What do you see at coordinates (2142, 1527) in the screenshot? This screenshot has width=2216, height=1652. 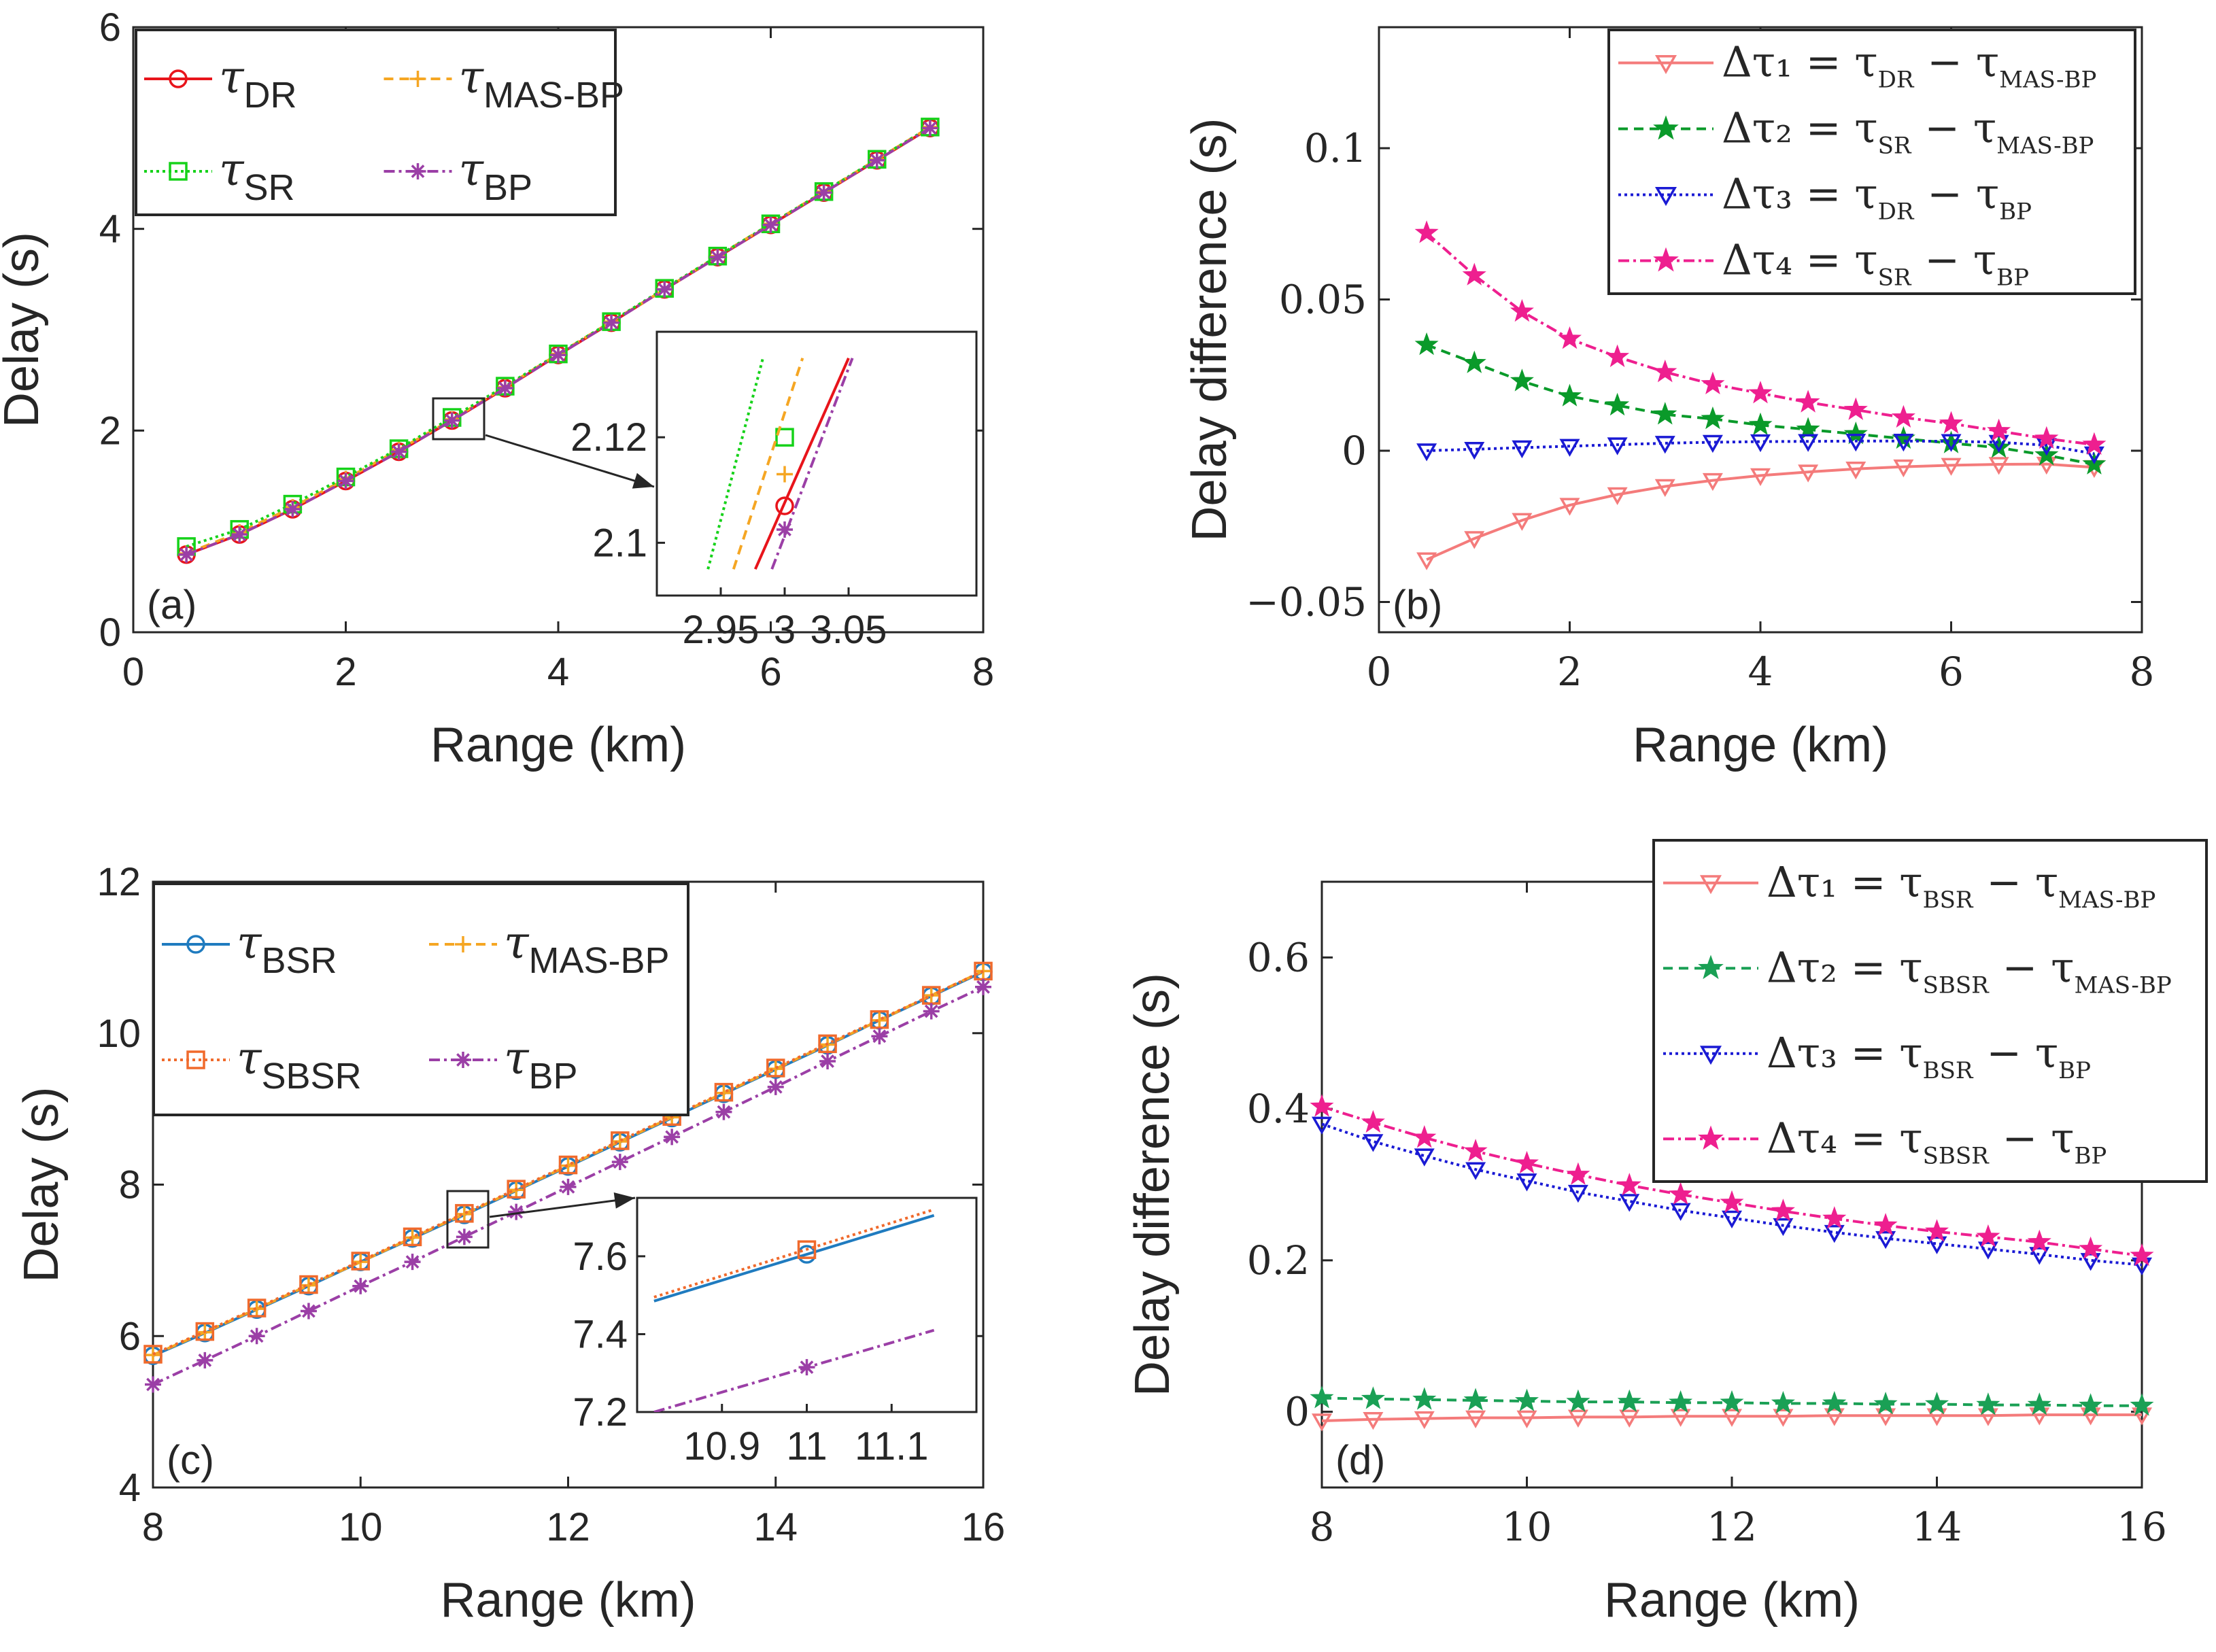 I see `x-tick-label: 16` at bounding box center [2142, 1527].